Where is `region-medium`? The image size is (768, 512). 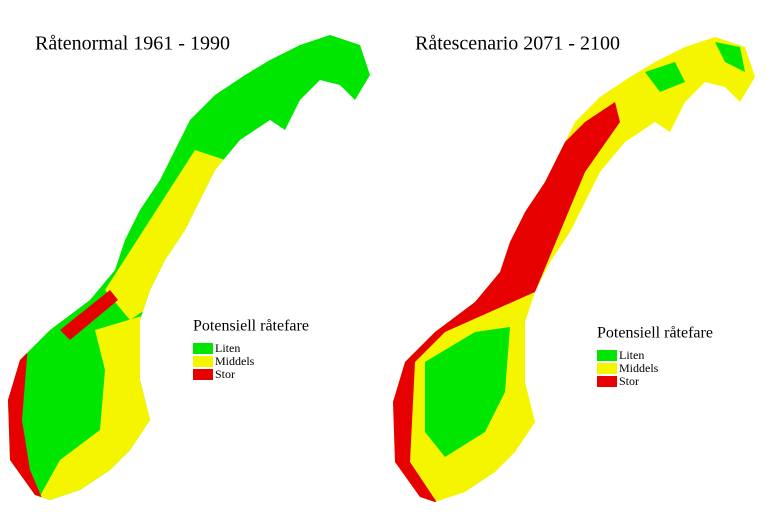
region-medium is located at coordinates (165, 235).